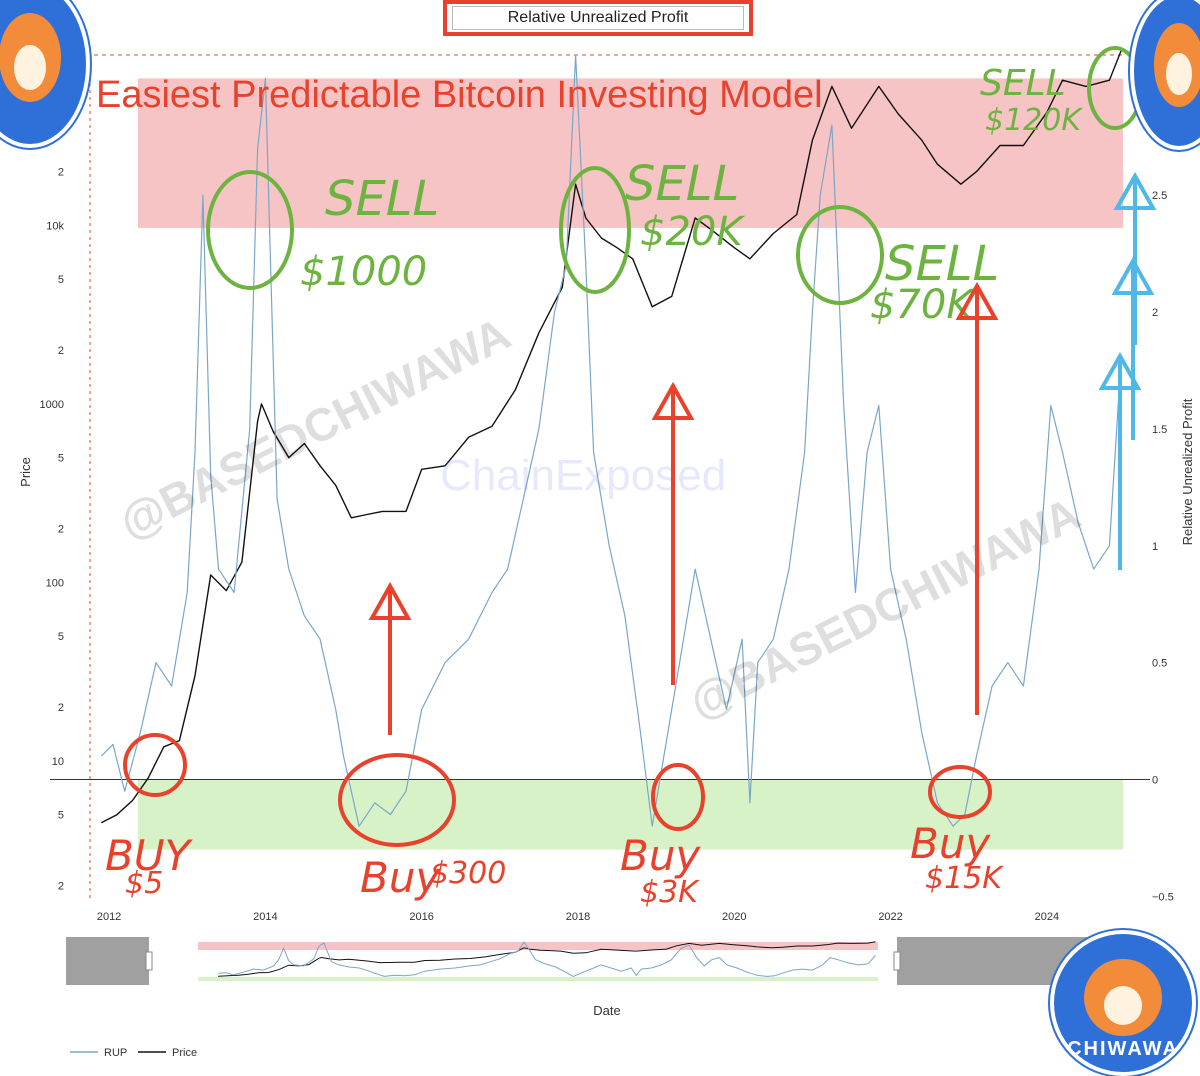 The image size is (1200, 1076). Describe the element at coordinates (55, 226) in the screenshot. I see `y-left-tick-label: 10k` at that location.